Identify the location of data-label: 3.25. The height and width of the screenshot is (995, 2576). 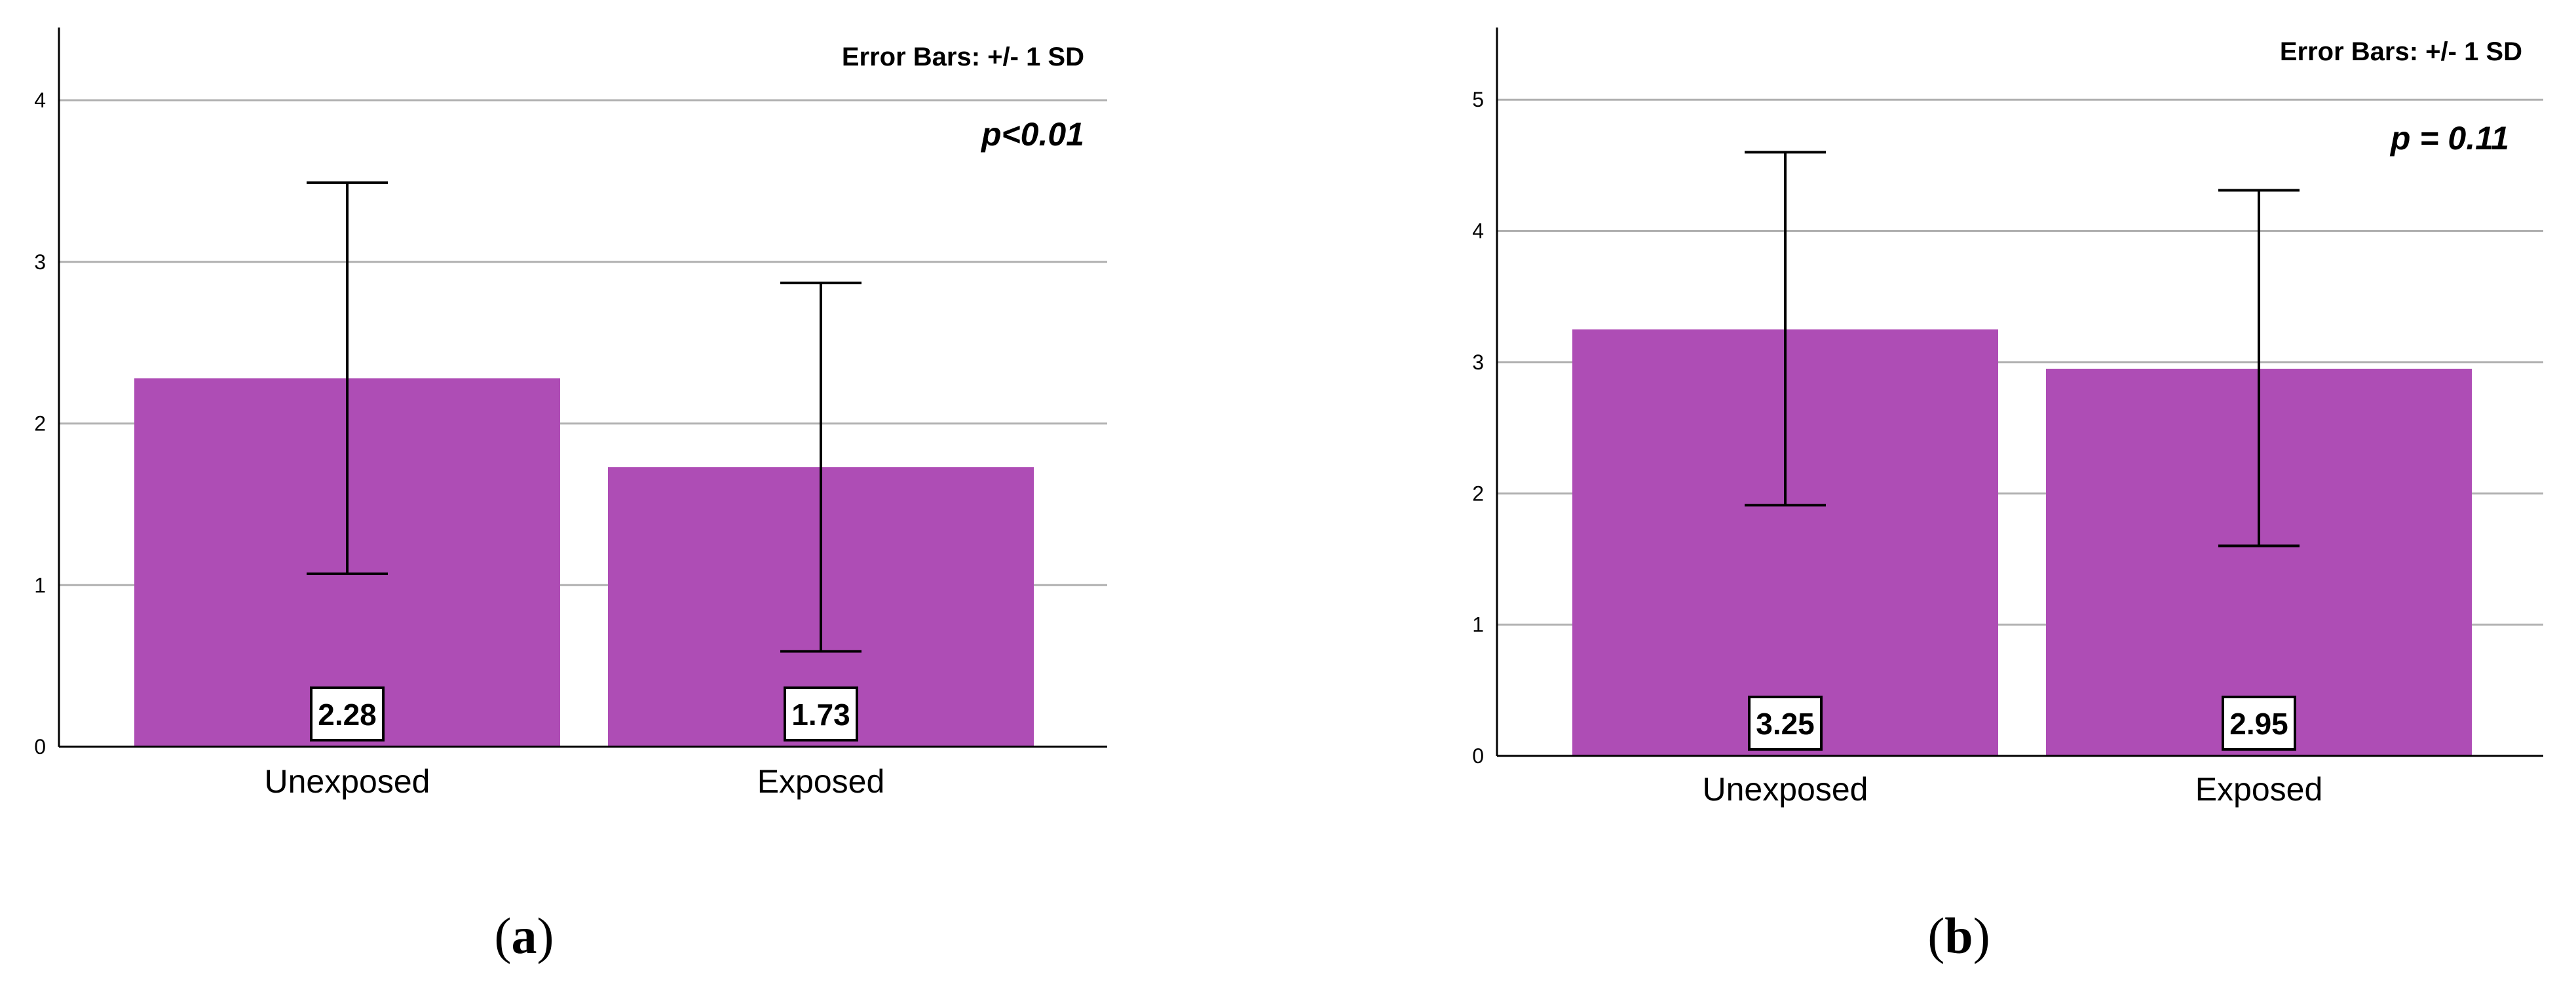
(1785, 724).